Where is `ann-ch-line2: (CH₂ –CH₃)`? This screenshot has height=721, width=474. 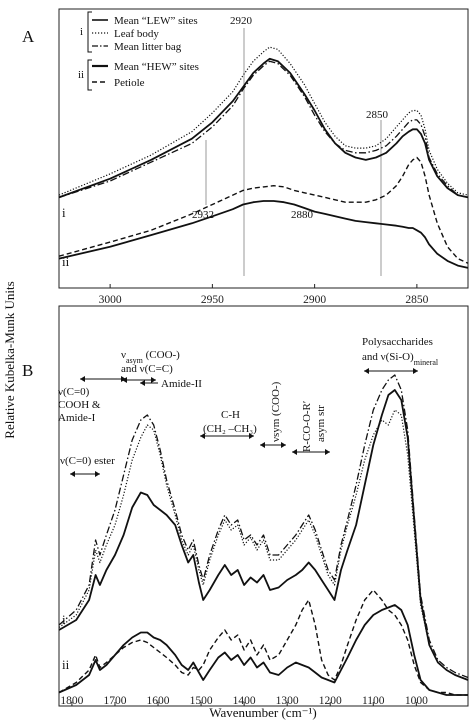 ann-ch-line2: (CH₂ –CH₃) is located at coordinates (230, 429).